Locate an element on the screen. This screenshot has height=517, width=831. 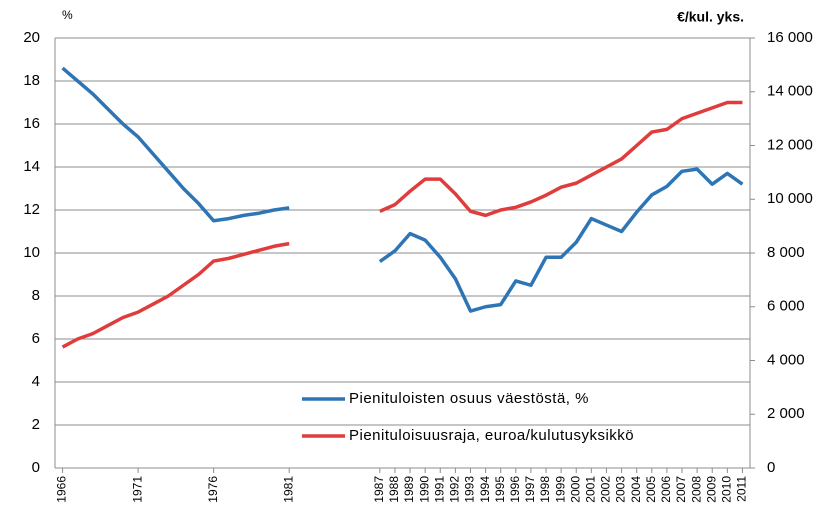
y2-tick-label: 4 000 is located at coordinates (786, 359).